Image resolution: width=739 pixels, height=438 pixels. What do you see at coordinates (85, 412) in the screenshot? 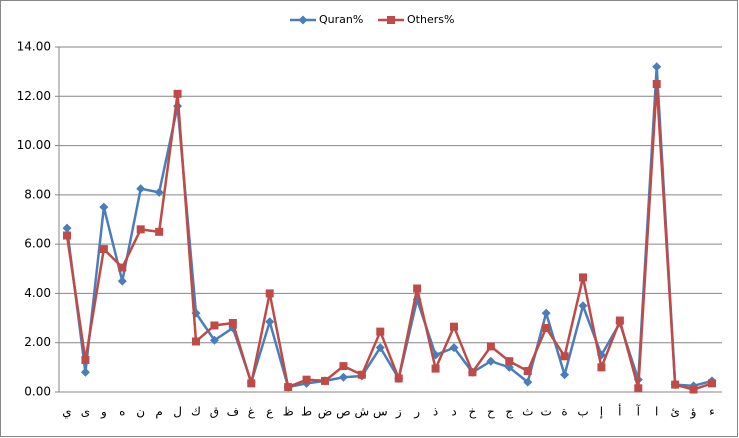
I see `x-tick-label: ى` at bounding box center [85, 412].